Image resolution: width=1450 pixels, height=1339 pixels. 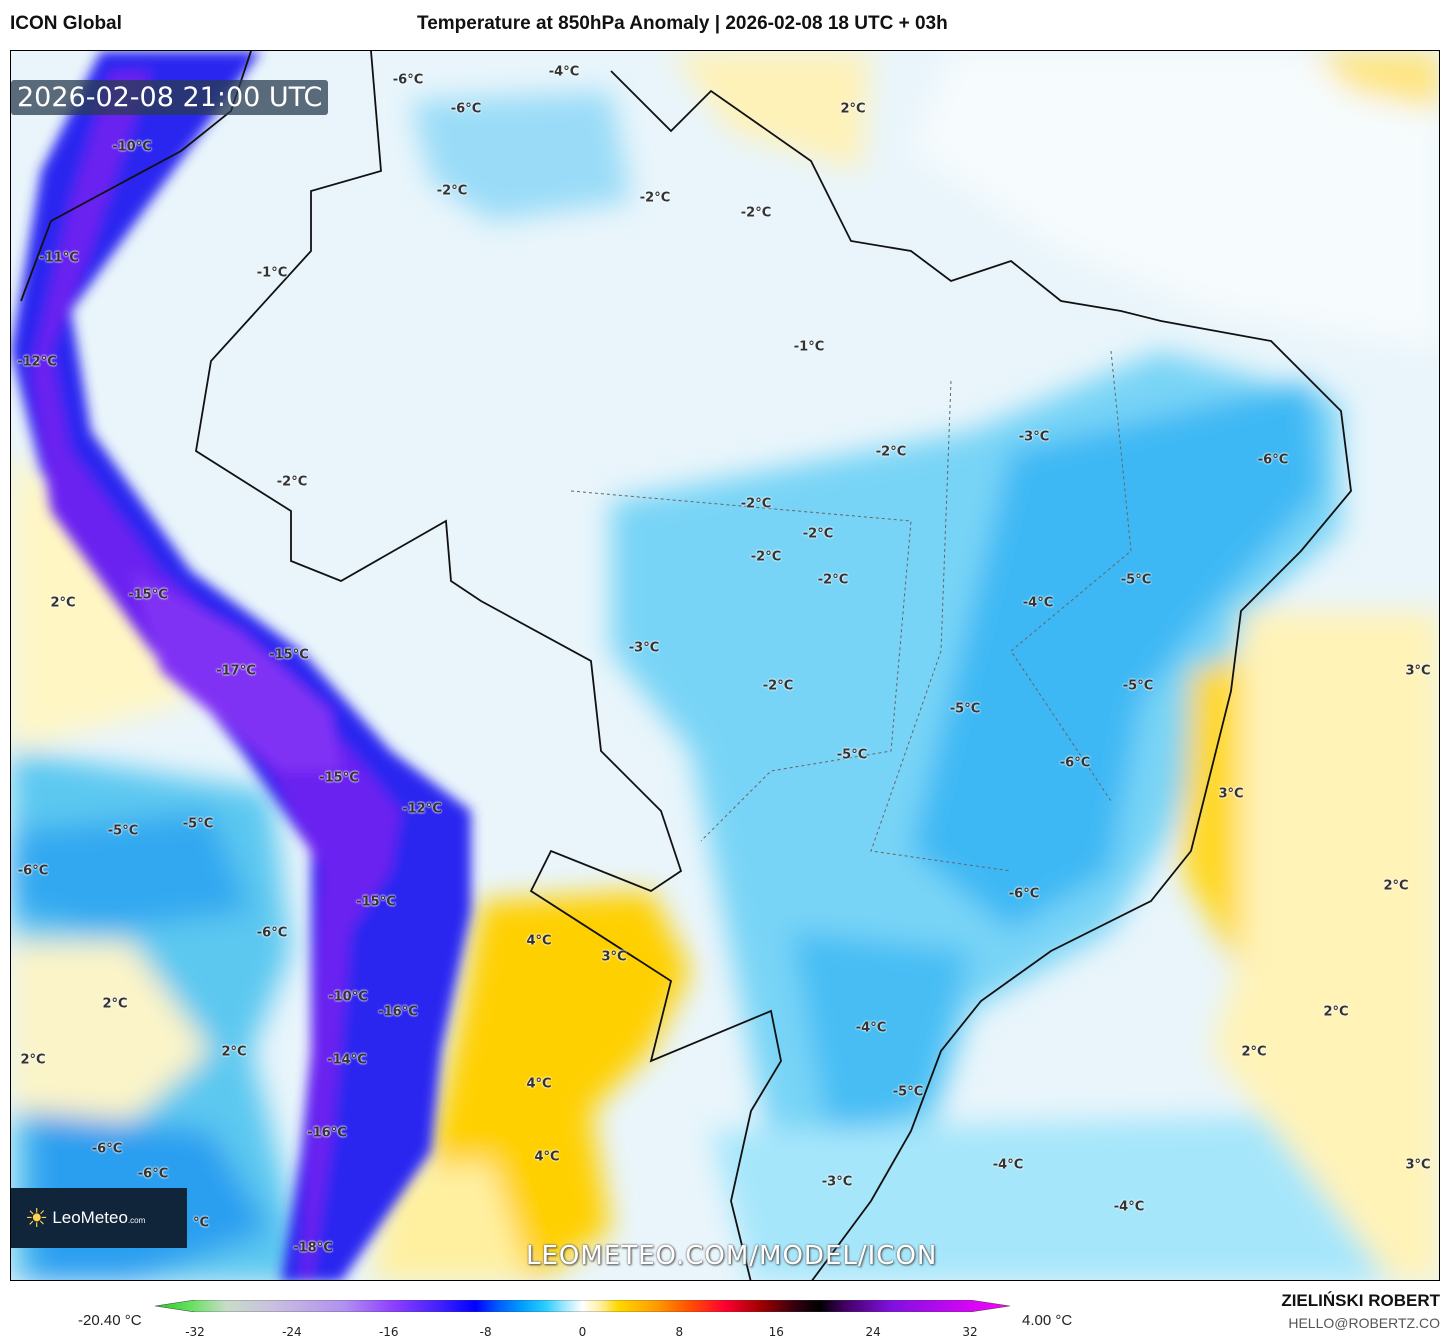 What do you see at coordinates (136, 1220) in the screenshot?
I see `logo-suffix: .com` at bounding box center [136, 1220].